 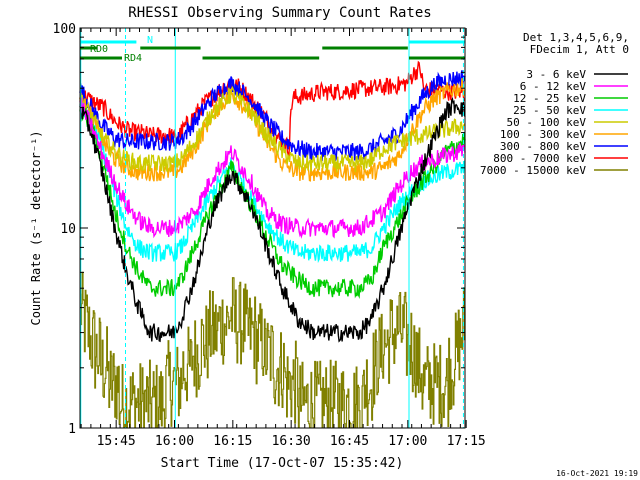 What do you see at coordinates (553, 86) in the screenshot?
I see `legend-entry-label: 6 - 12 keV` at bounding box center [553, 86].